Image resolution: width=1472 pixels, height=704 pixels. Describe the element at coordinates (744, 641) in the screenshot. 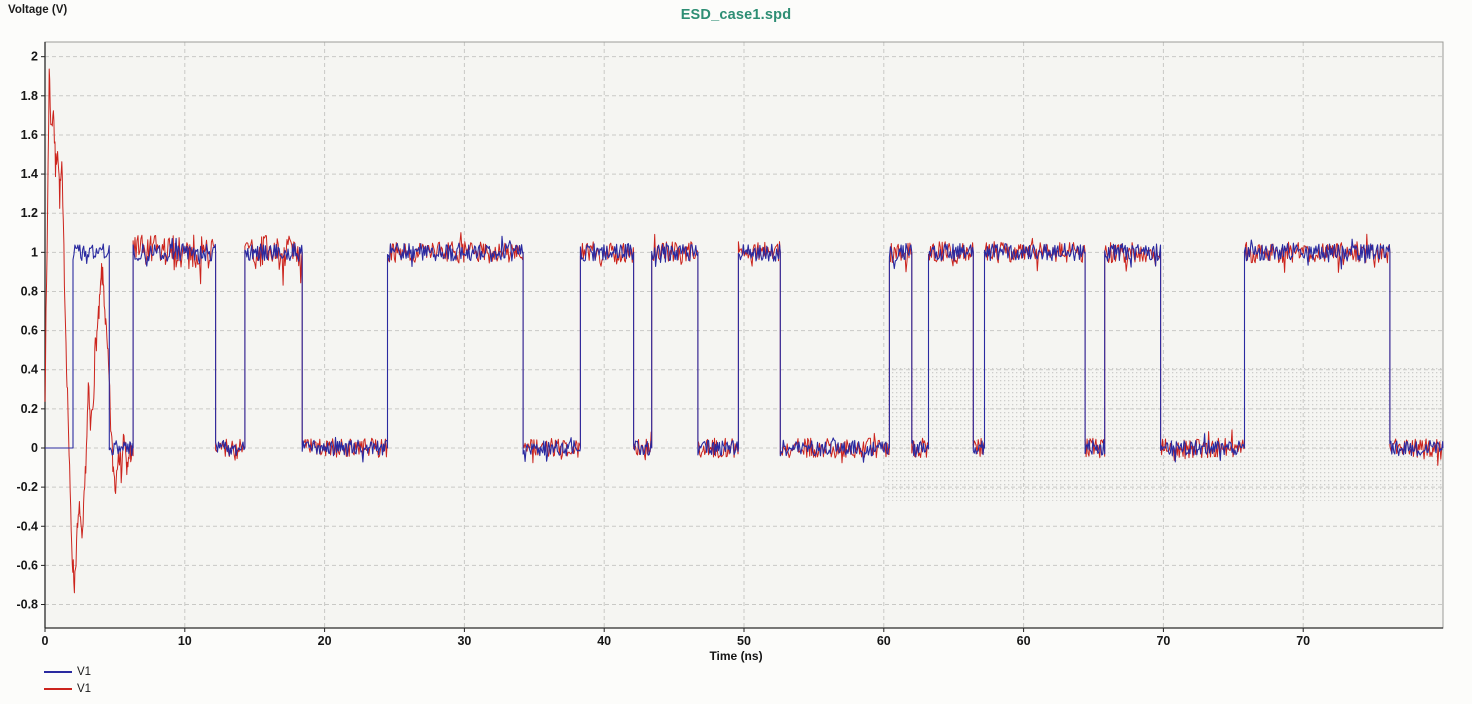

I see `svg-text: 50` at that location.